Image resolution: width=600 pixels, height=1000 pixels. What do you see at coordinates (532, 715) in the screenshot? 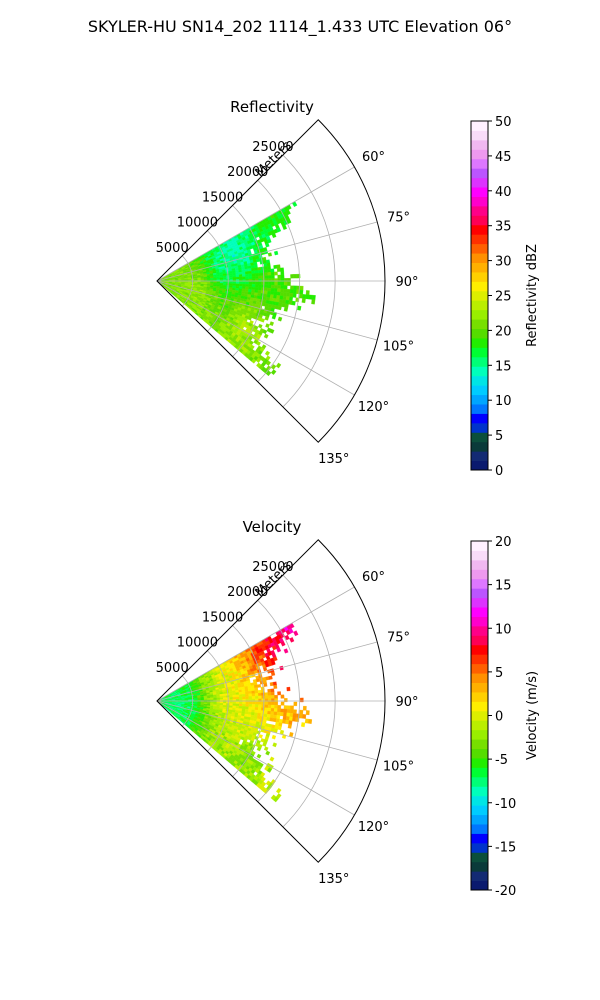
I see `velocity-colorbar-label: Velocity (m/s)` at bounding box center [532, 715].